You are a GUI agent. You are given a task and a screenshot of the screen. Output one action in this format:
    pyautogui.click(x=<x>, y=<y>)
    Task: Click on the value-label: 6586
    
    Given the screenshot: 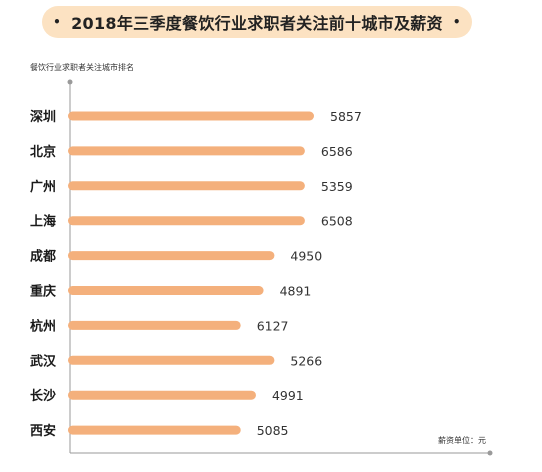 What is the action you would take?
    pyautogui.click(x=337, y=151)
    